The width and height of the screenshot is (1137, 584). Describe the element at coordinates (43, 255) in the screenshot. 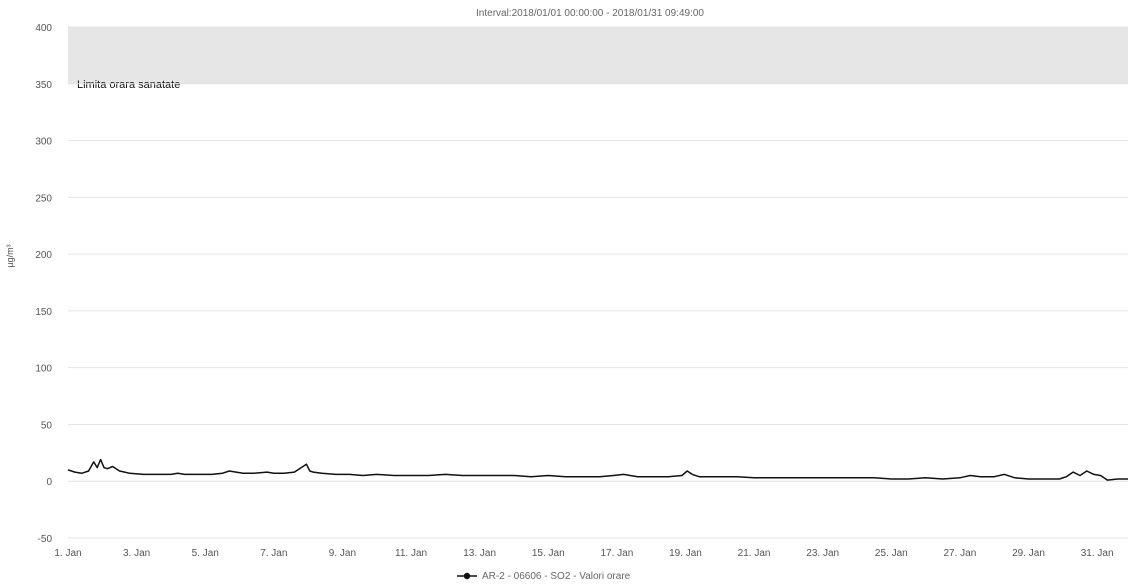

I see `y-tick-label: 200` at that location.